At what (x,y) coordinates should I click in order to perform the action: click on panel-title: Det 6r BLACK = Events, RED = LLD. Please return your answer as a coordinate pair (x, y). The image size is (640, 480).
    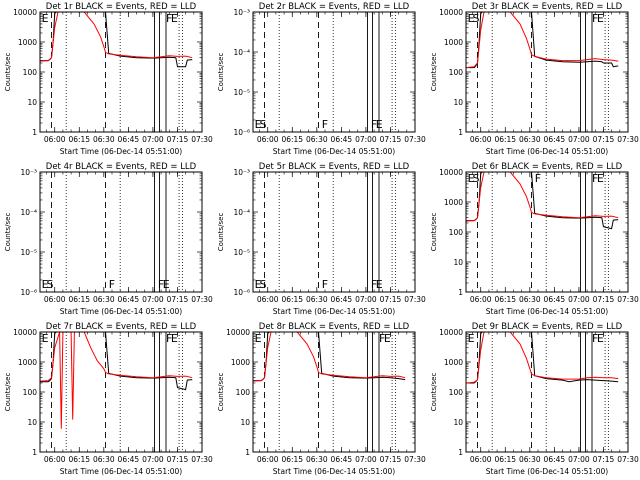
    Looking at the image, I should click on (547, 167).